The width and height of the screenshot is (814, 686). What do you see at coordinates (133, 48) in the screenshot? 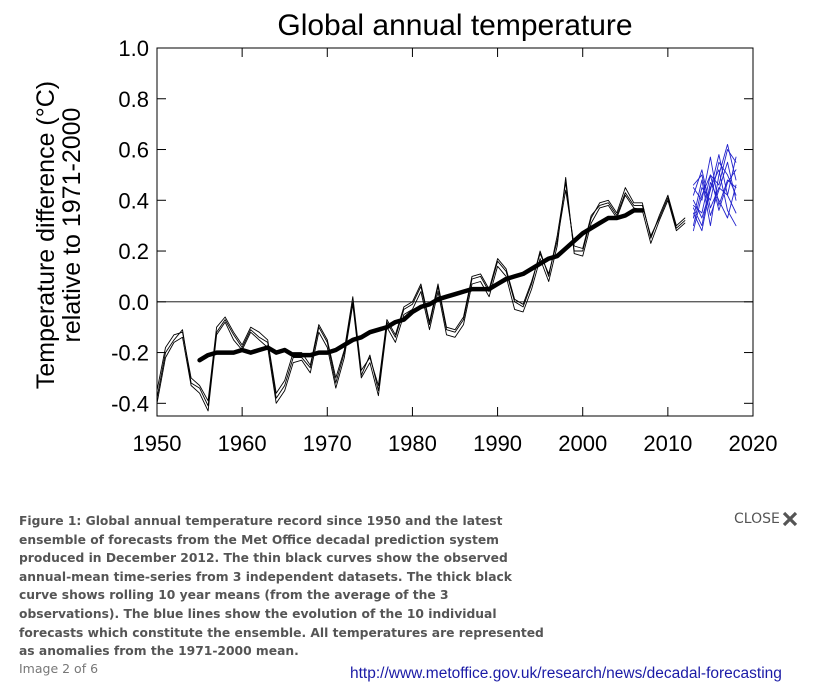
I see `y-tick-label: 1.0` at bounding box center [133, 48].